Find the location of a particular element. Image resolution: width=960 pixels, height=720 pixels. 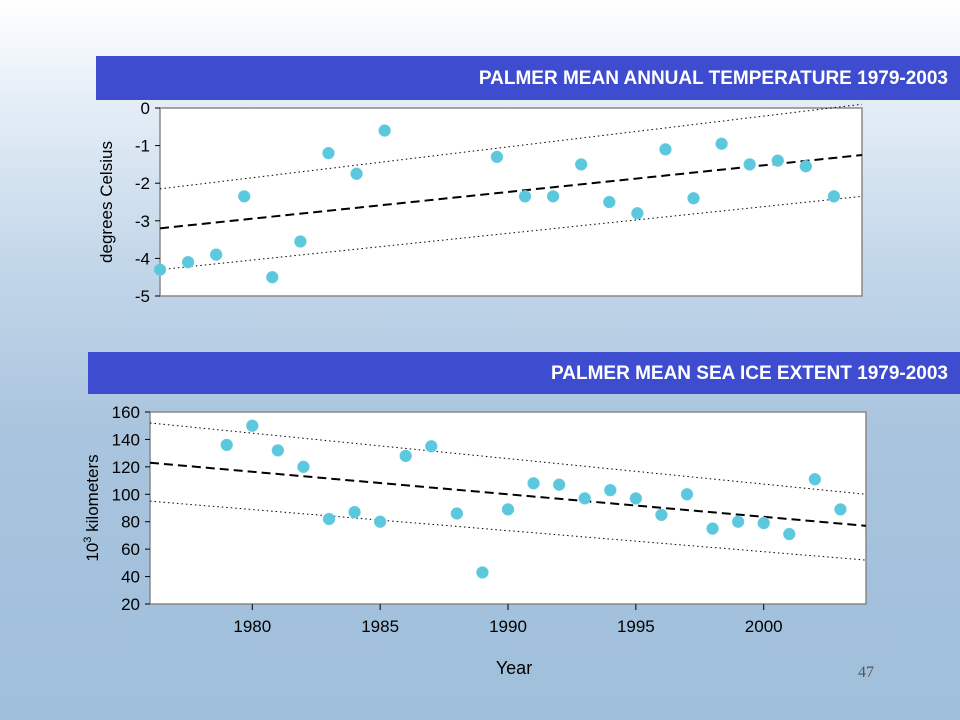

y-tick-label: -3 is located at coordinates (142, 221).